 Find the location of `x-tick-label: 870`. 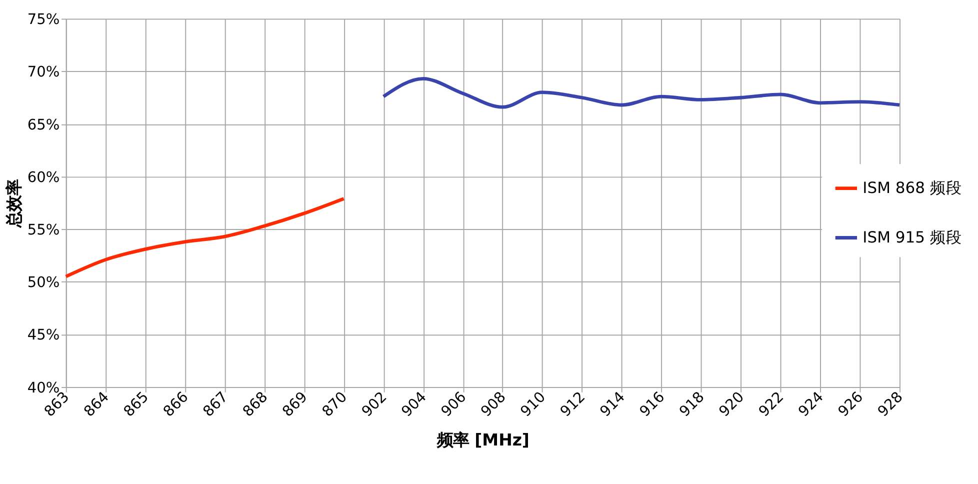

x-tick-label: 870 is located at coordinates (335, 404).